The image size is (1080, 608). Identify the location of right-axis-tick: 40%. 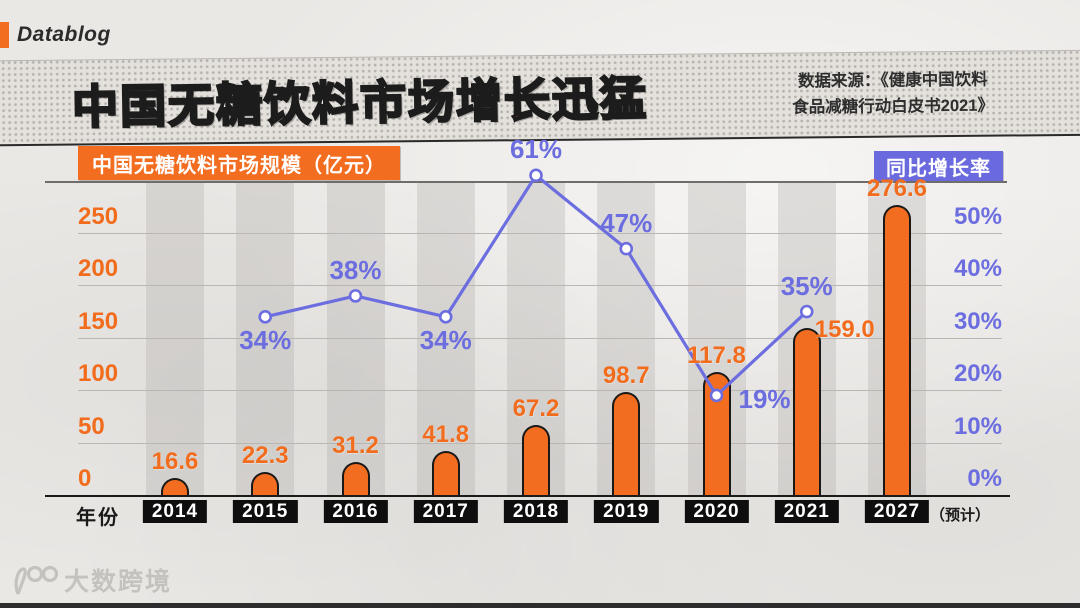
(977, 269).